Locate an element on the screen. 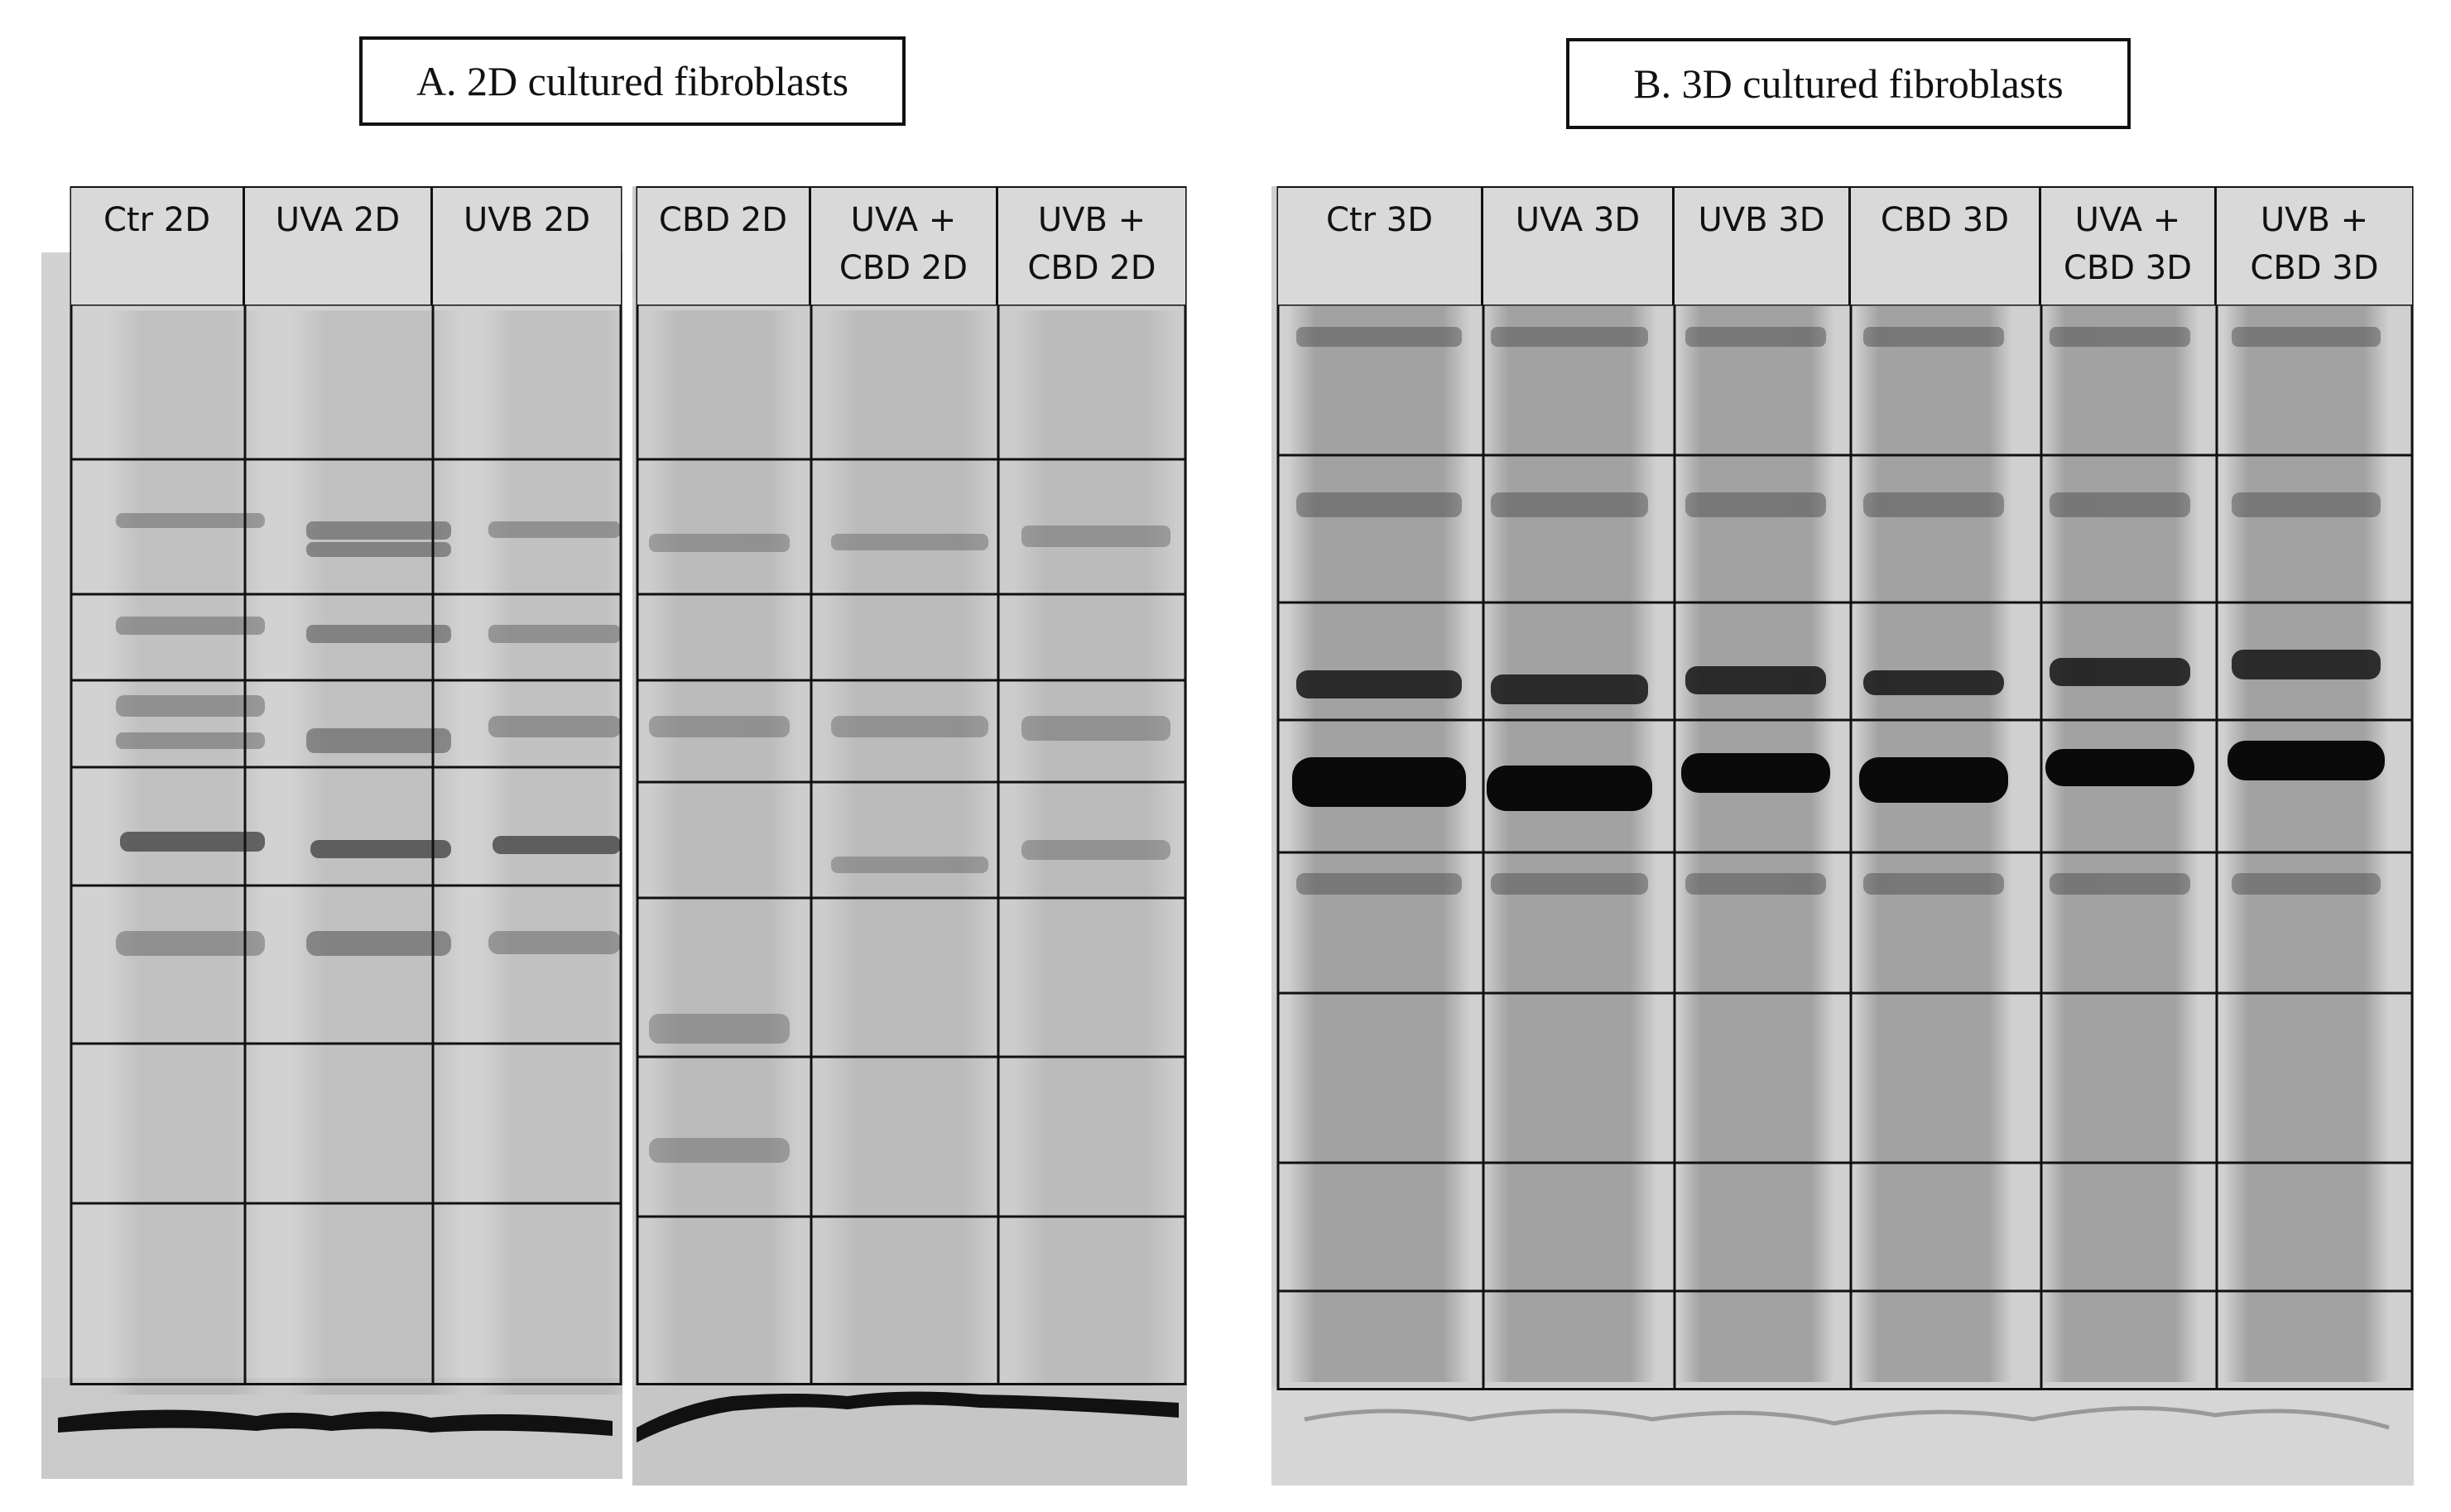  lane-label: UVB 3D is located at coordinates (1763, 246).